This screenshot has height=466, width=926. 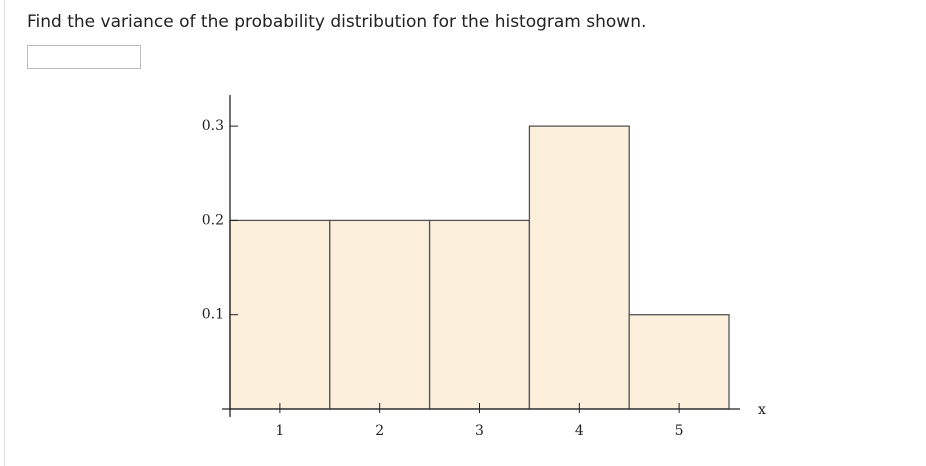 I want to click on x-tick-label: 4, so click(x=579, y=431).